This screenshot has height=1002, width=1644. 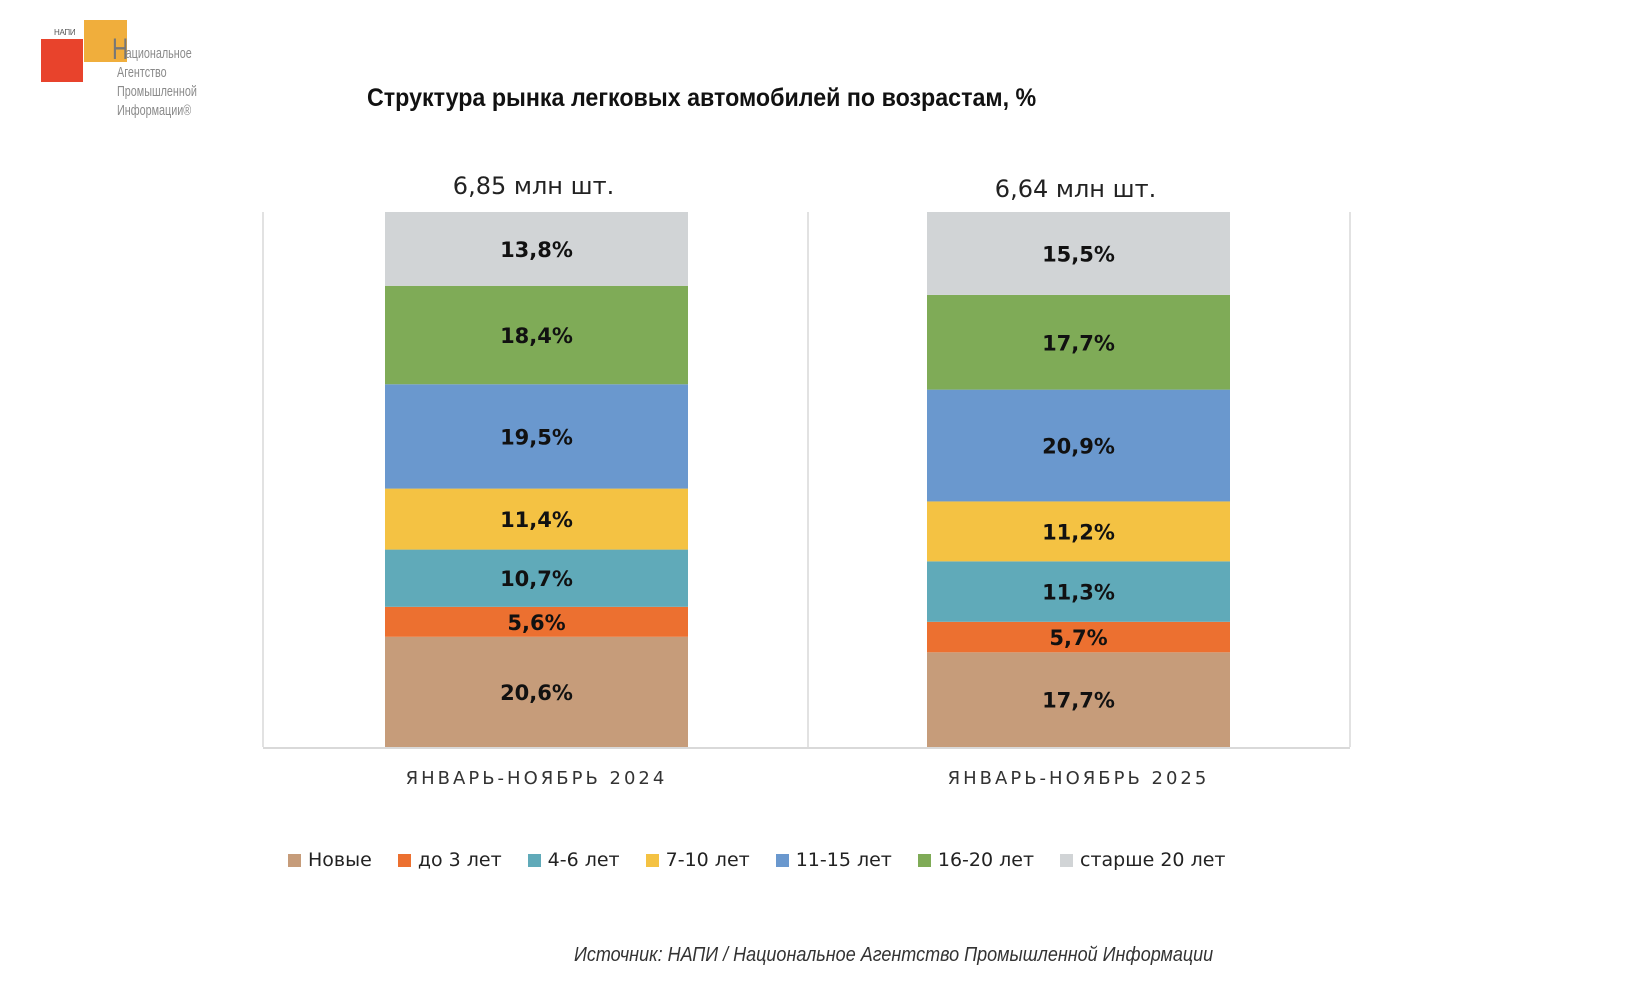 I want to click on legend-label: старше 20 лет, so click(x=1153, y=860).